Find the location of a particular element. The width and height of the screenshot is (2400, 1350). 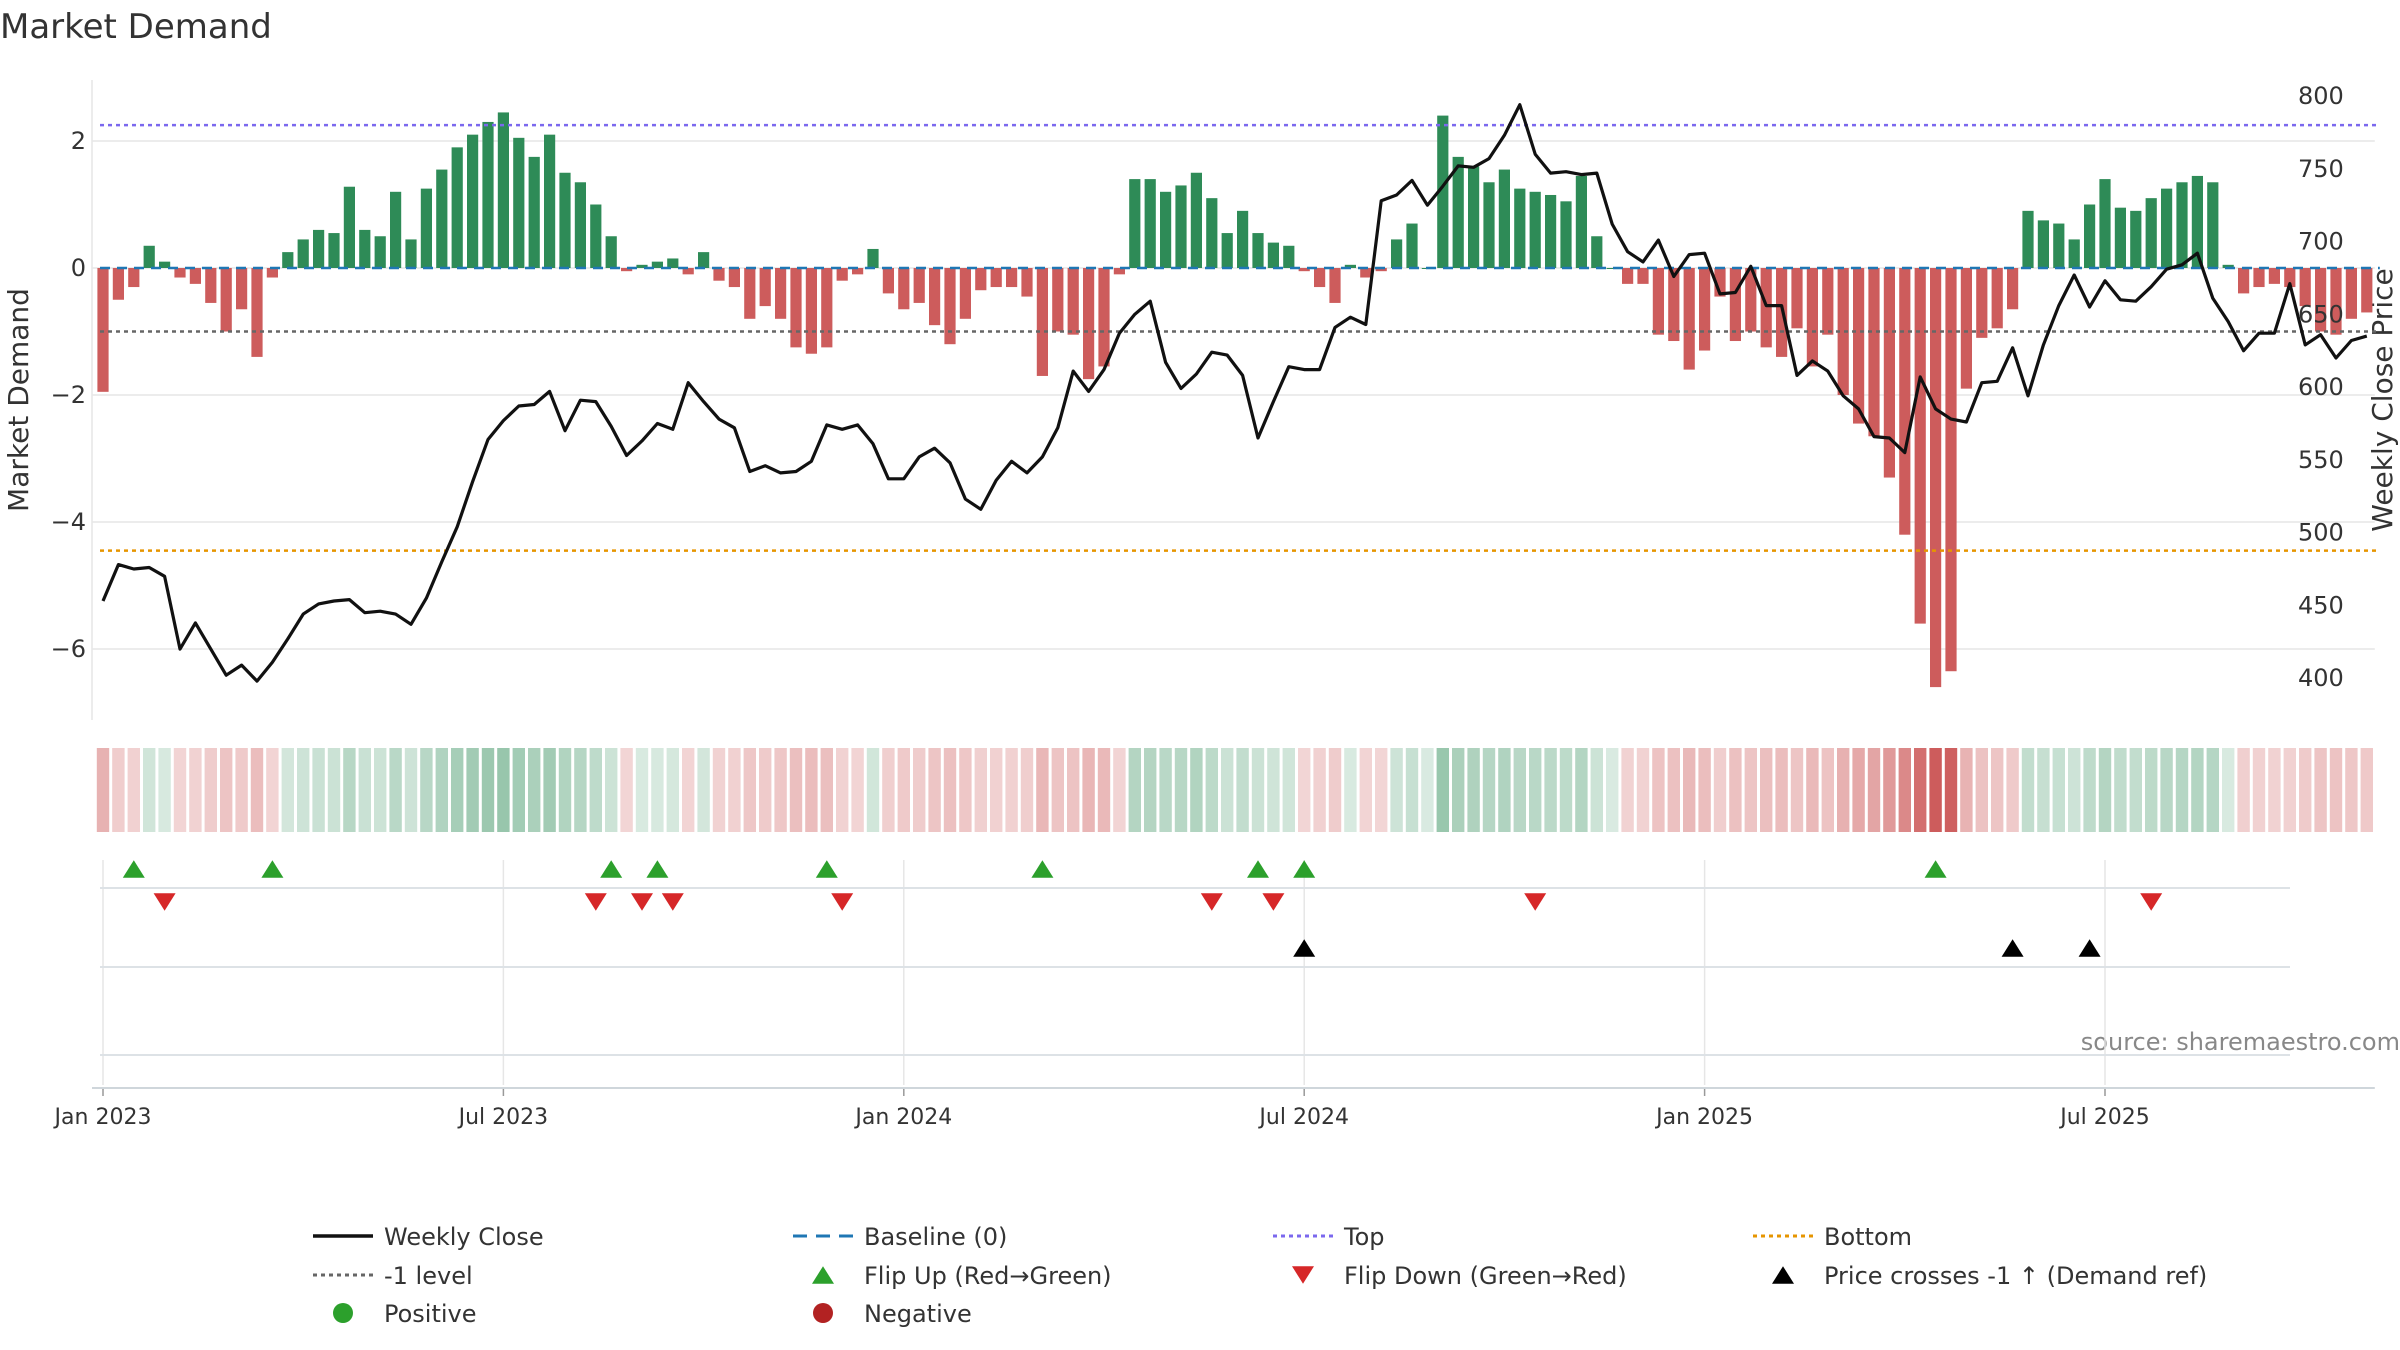

left-tick-label: −2 is located at coordinates (68, 395).